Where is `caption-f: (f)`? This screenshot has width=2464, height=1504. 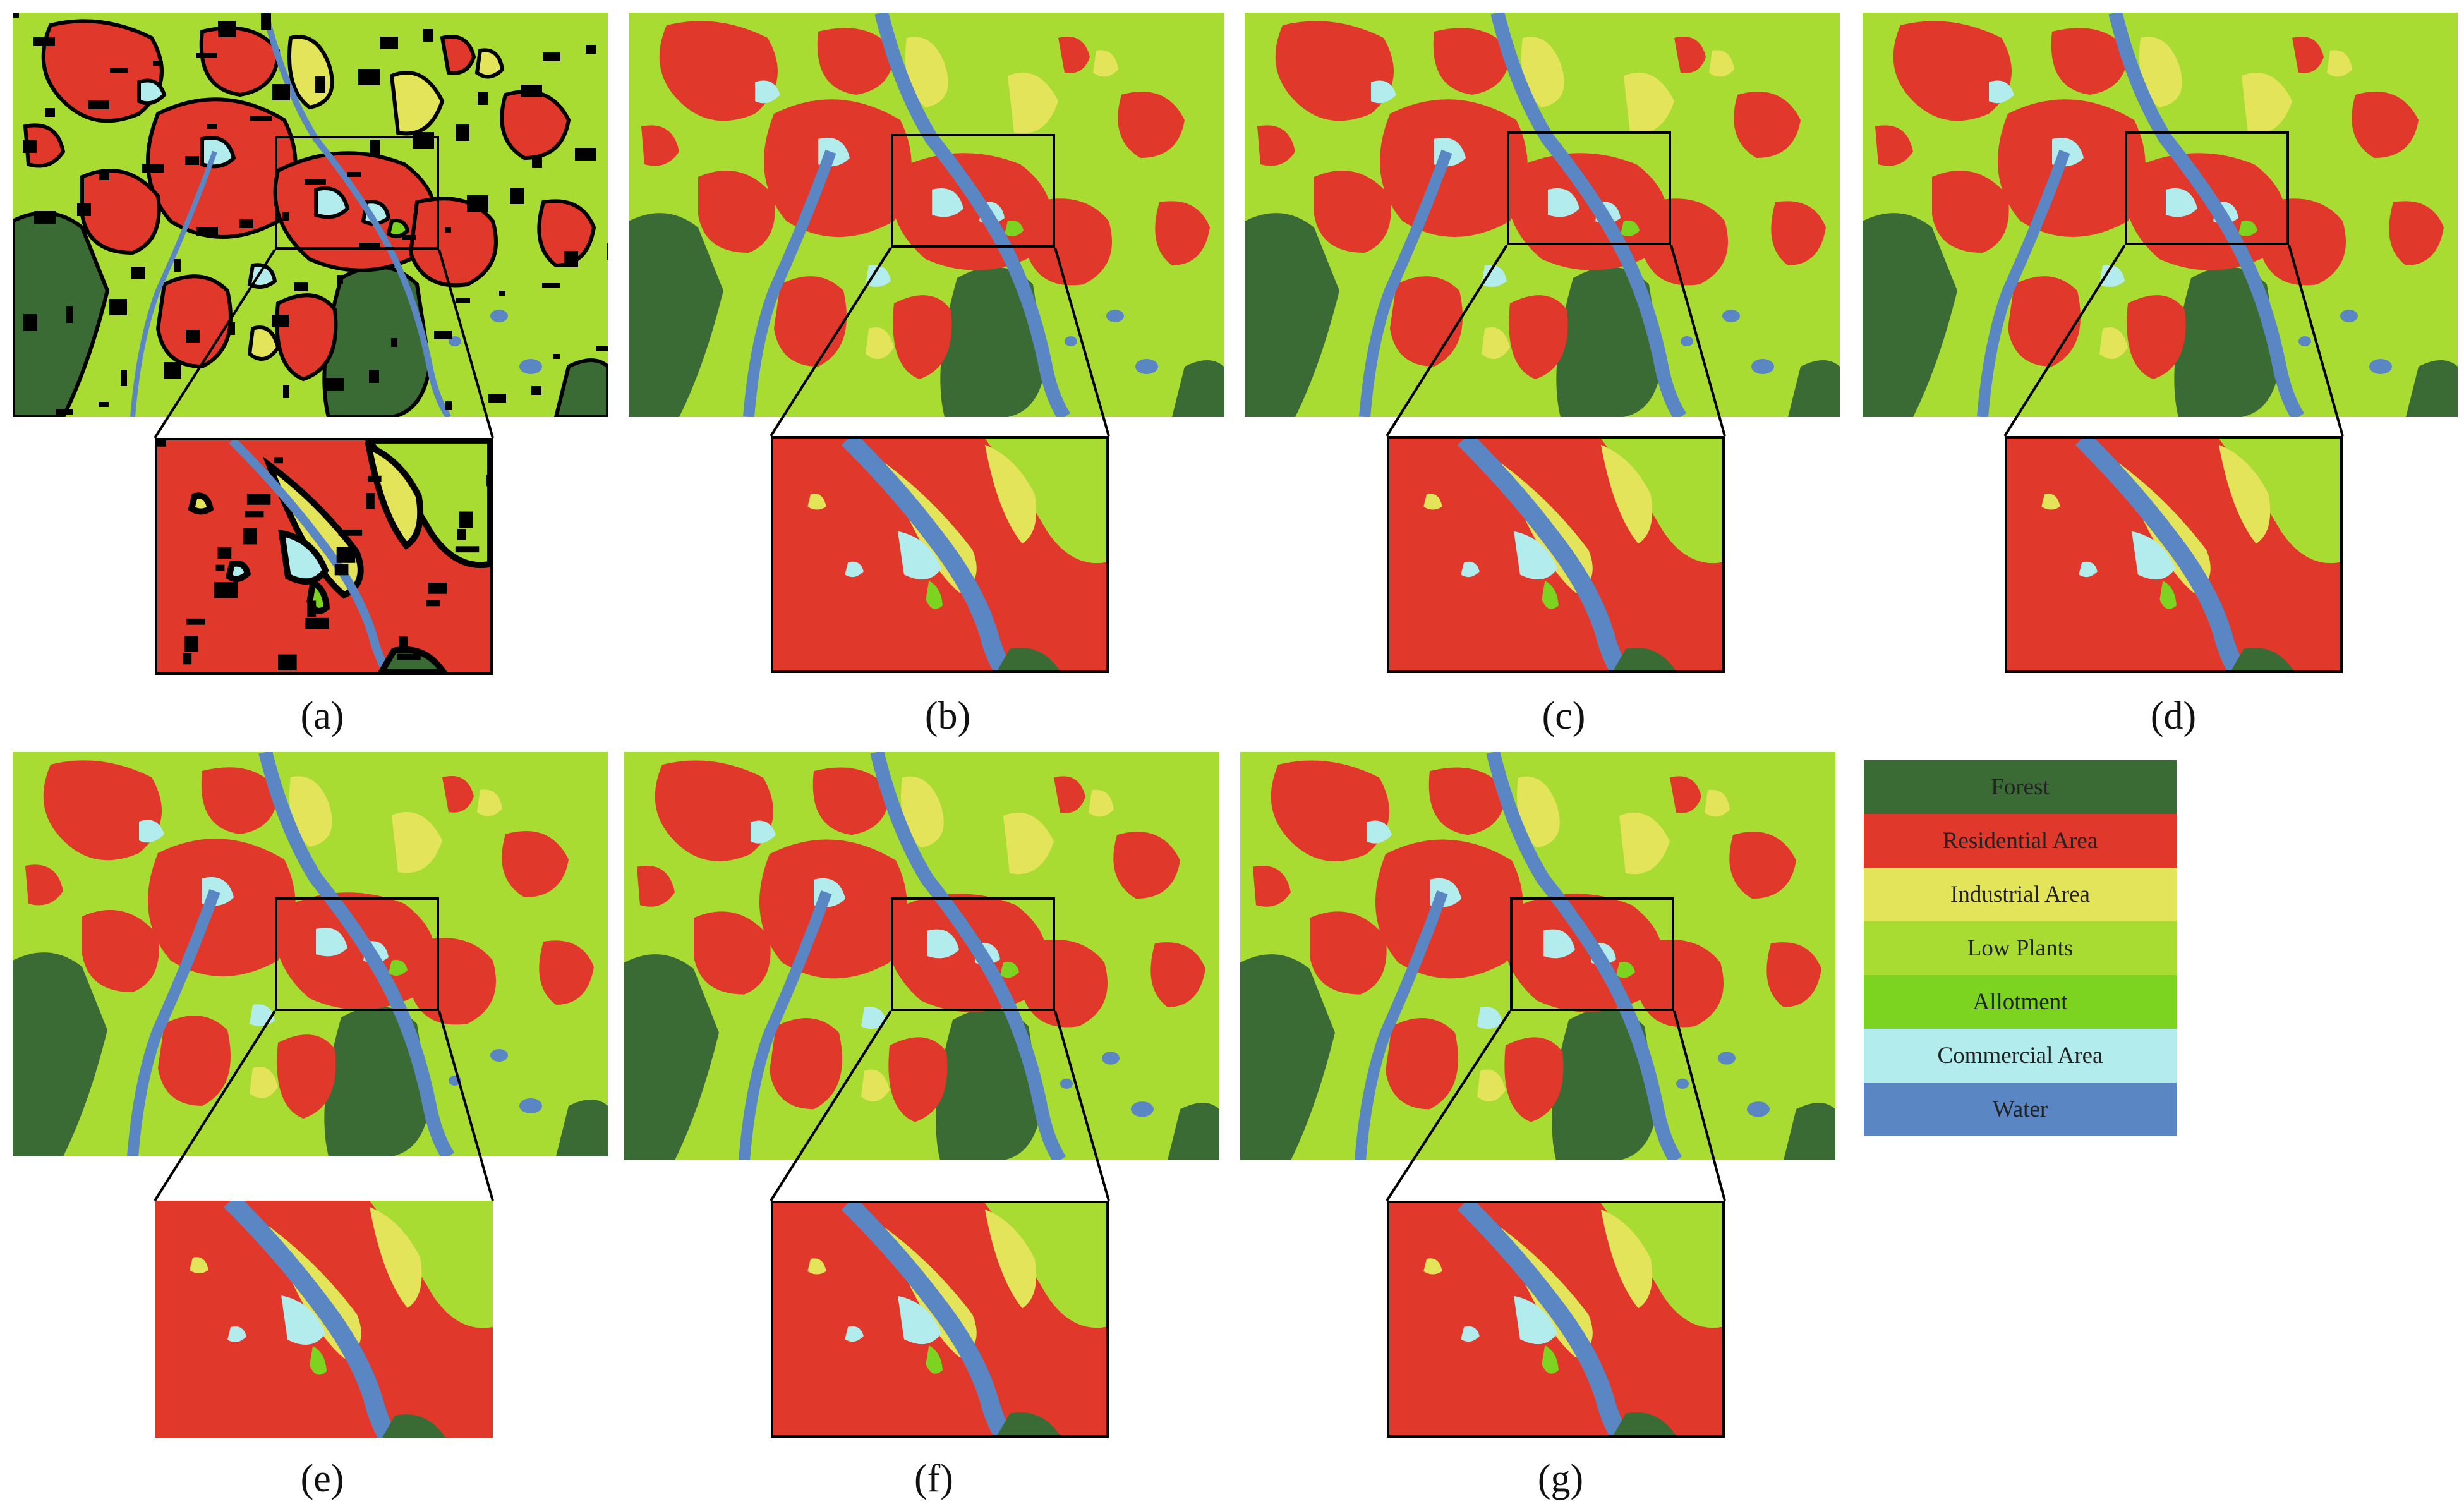 caption-f: (f) is located at coordinates (934, 1478).